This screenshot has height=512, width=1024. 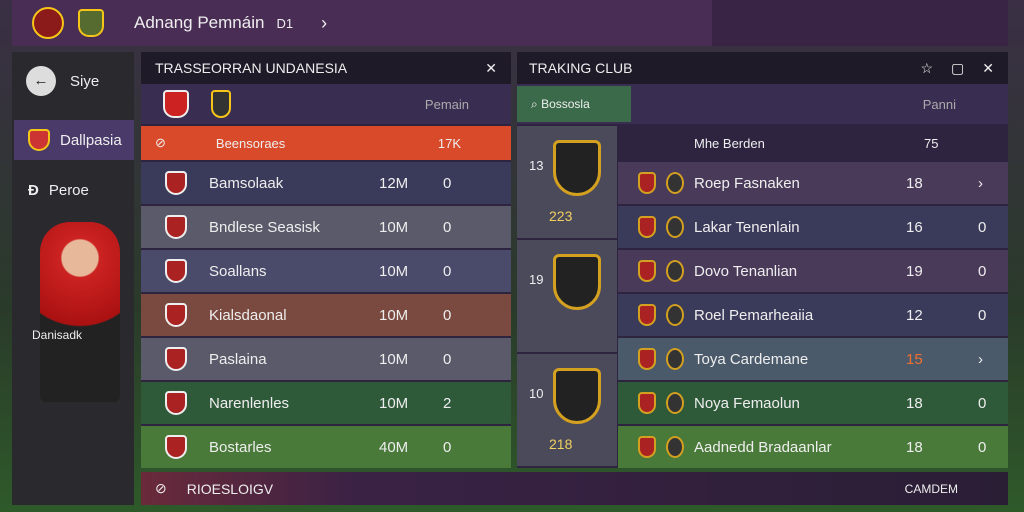 I want to click on tab: ⌕ Bossosla, so click(x=574, y=104).